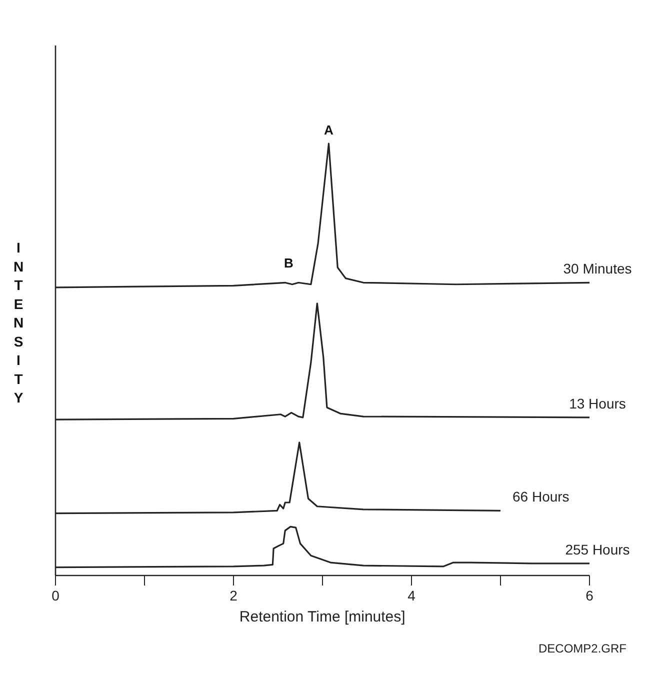 This screenshot has width=660, height=683. What do you see at coordinates (541, 496) in the screenshot?
I see `series-label: 66 Hours` at bounding box center [541, 496].